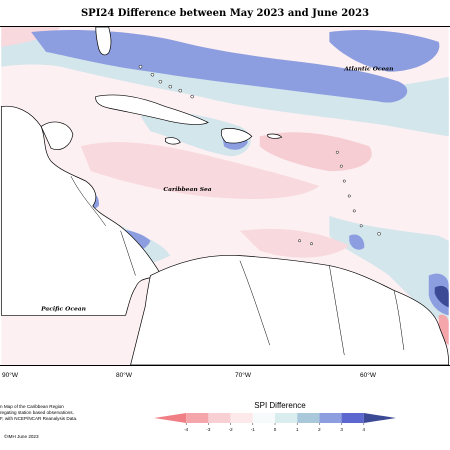 This screenshot has width=450, height=450. I want to click on copyright-text: ©IMH June 2023, so click(21, 436).